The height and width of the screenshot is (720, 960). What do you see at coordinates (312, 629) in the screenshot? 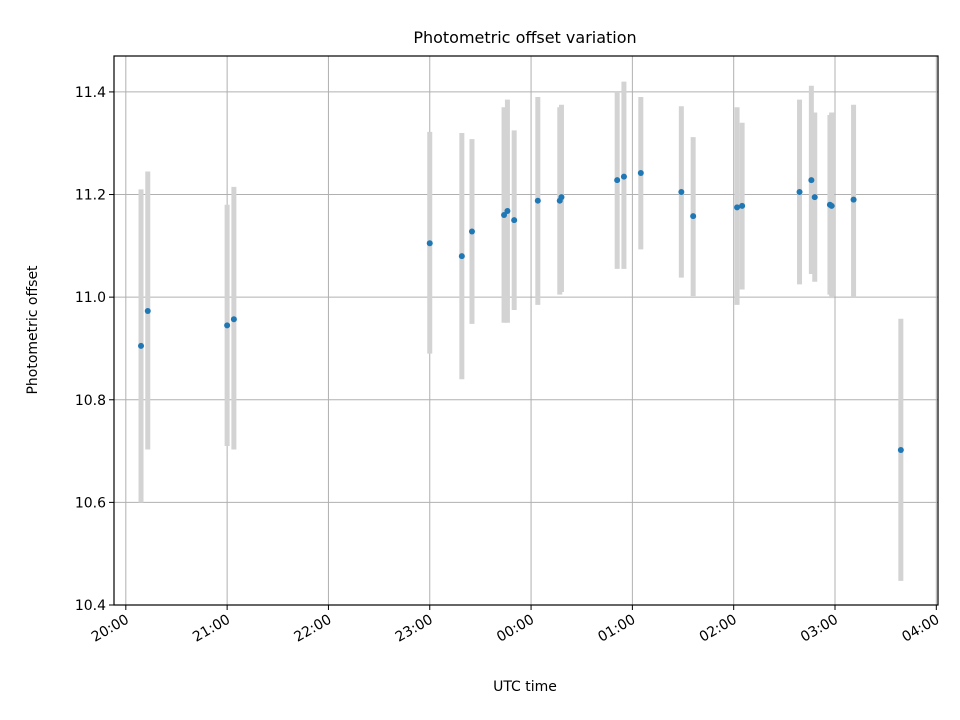
I see `x-tick-label: 22:00` at bounding box center [312, 629].